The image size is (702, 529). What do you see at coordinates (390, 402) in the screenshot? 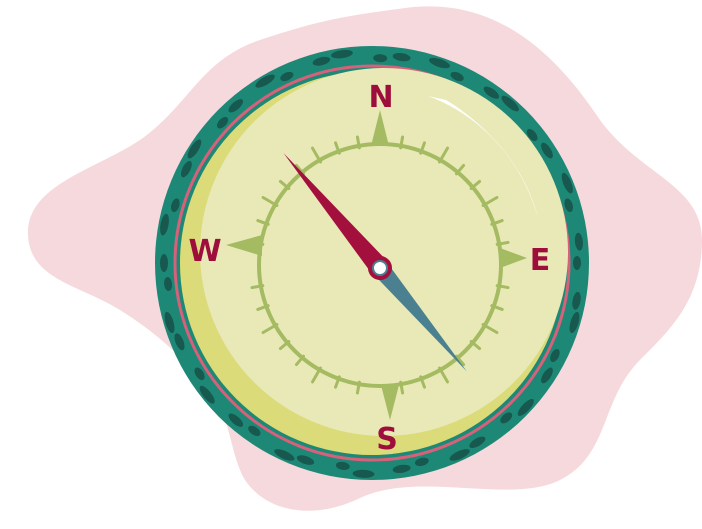
I see `south-pointer` at bounding box center [390, 402].